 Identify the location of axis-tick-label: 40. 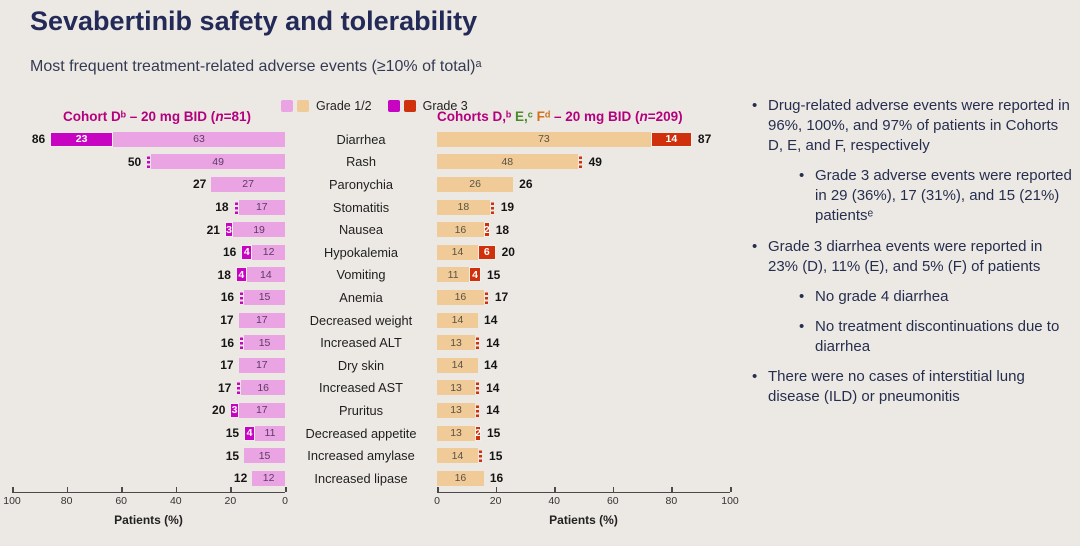
(175, 501).